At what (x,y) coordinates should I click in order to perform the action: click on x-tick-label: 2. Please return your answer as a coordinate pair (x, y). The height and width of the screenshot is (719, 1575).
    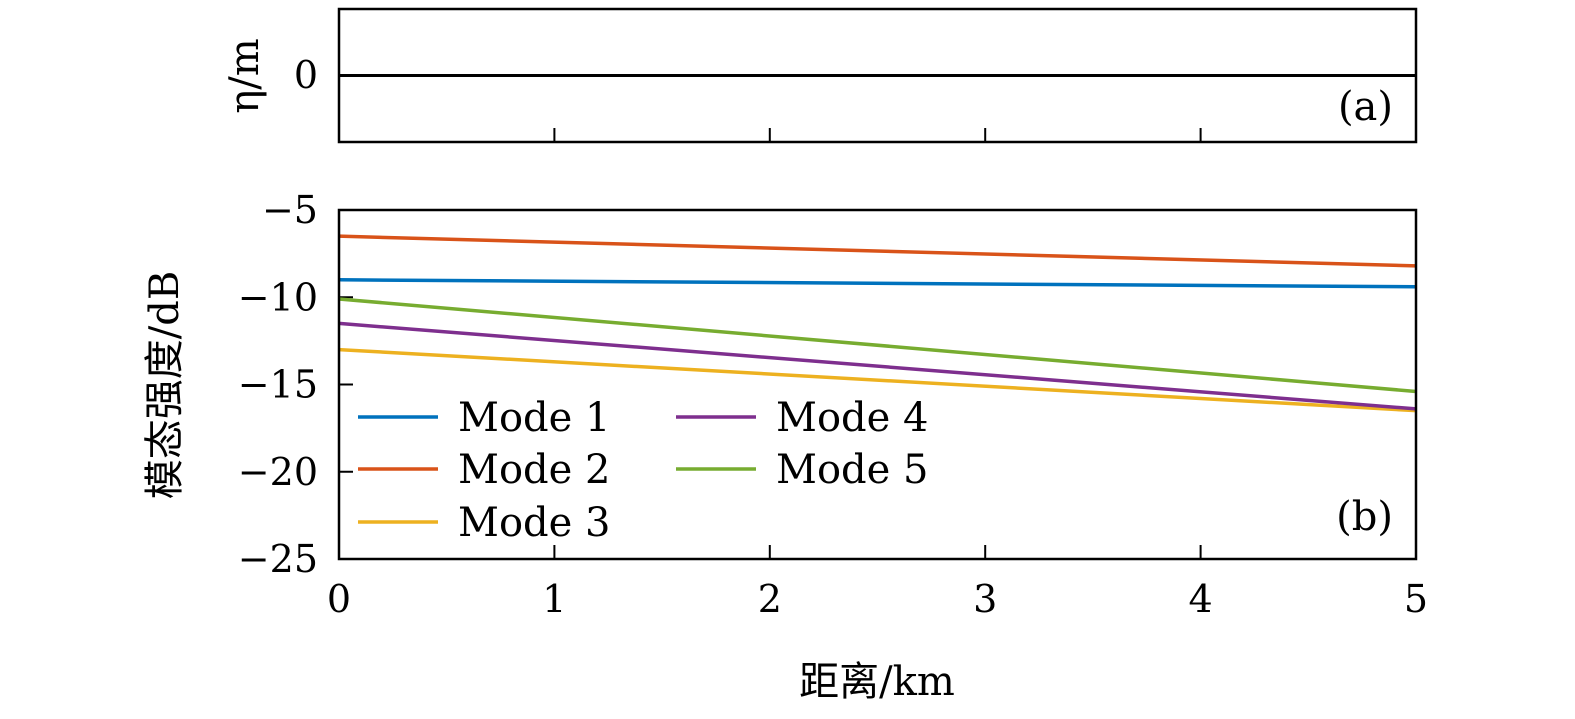
    Looking at the image, I should click on (770, 599).